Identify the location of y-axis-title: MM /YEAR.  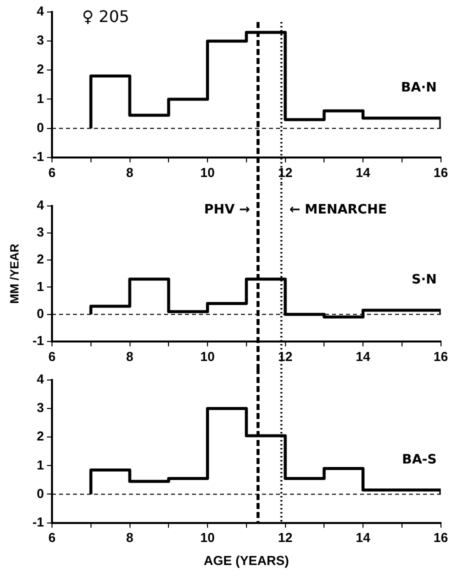
(15, 273).